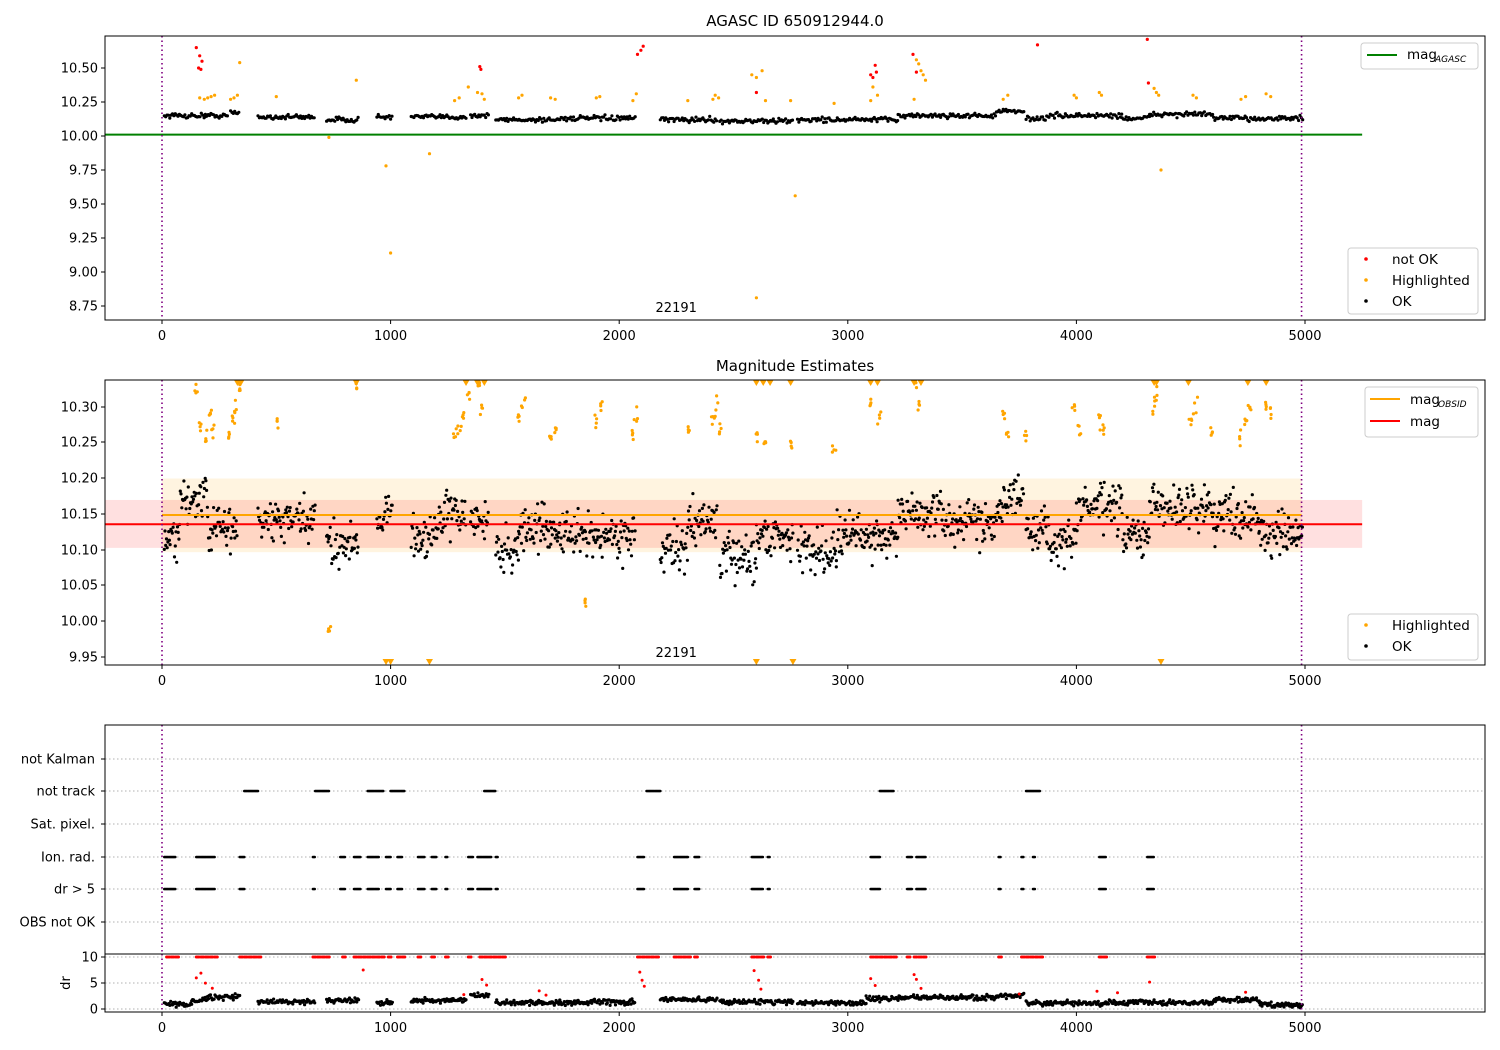 This screenshot has width=1500, height=1050. Describe the element at coordinates (83, 658) in the screenshot. I see `y-tick-label: 9.95` at that location.